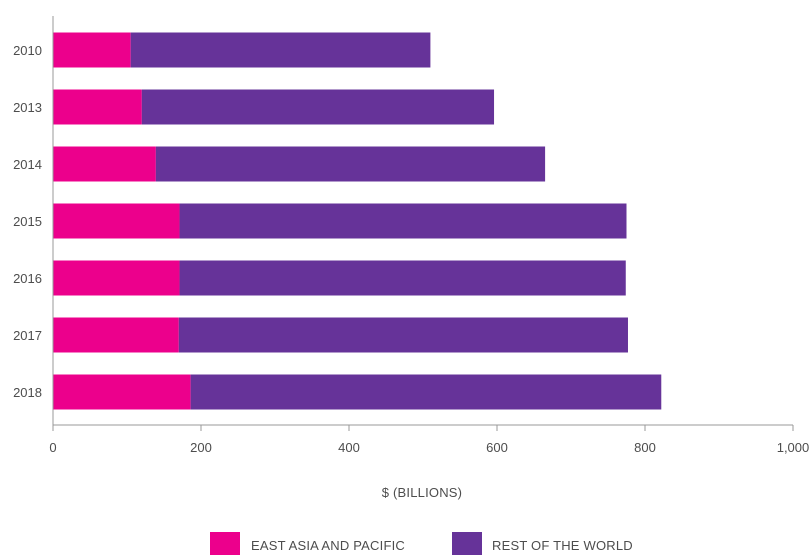  I want to click on x-axis-title: $ (BILLIONS), so click(422, 492).